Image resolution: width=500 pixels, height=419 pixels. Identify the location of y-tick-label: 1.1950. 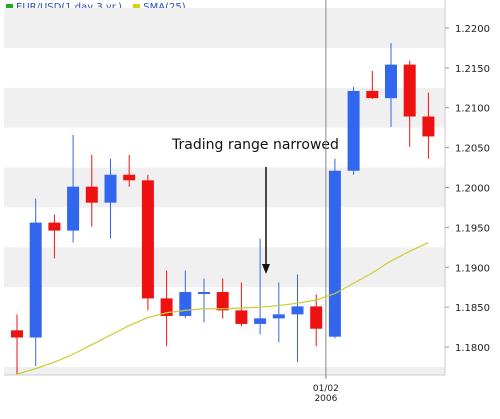
(472, 228).